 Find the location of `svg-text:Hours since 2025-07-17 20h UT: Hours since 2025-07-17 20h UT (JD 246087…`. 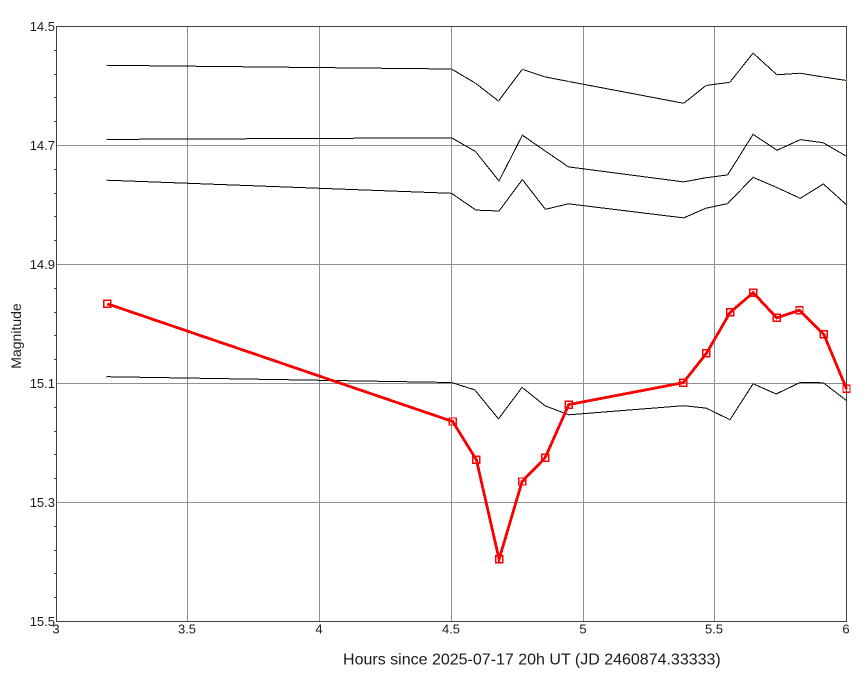

svg-text:Hours since 2025-07-17 20h UT: Hours since 2025-07-17 20h UT (JD 246087… is located at coordinates (532, 660).